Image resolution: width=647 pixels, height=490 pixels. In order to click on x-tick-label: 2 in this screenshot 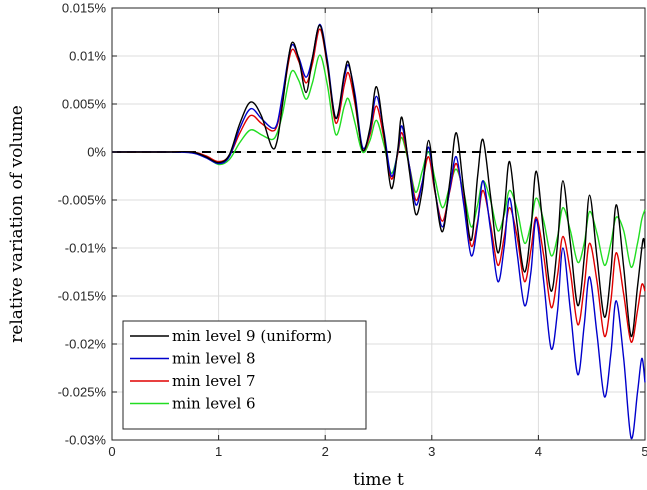, I will do `click(325, 451)`.